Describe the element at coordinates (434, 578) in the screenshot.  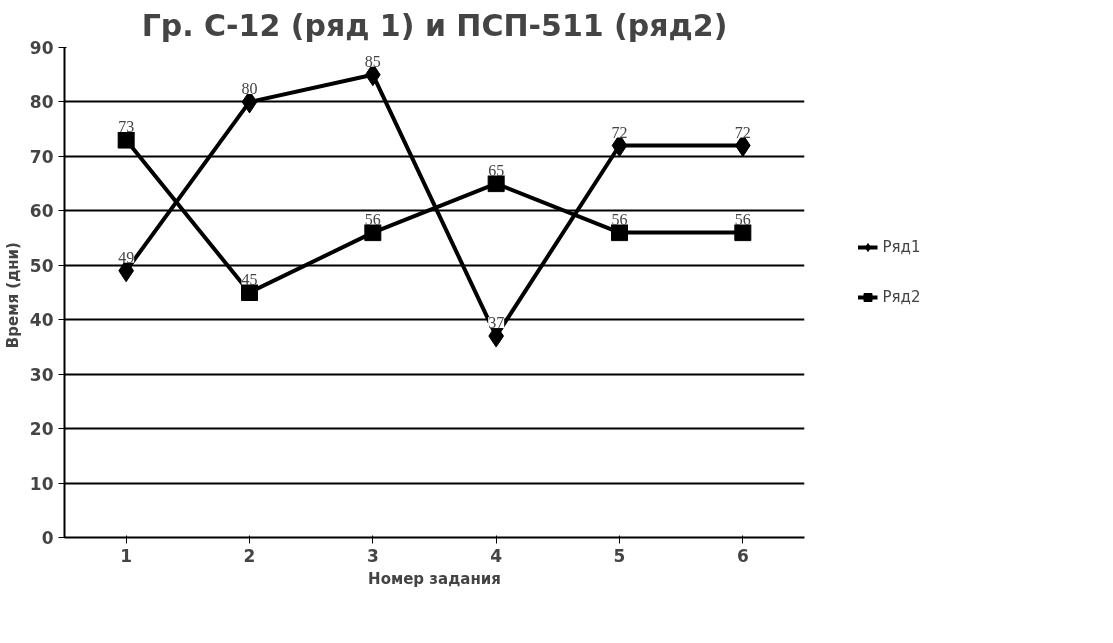
I see `x-axis-title: Номер задания` at that location.